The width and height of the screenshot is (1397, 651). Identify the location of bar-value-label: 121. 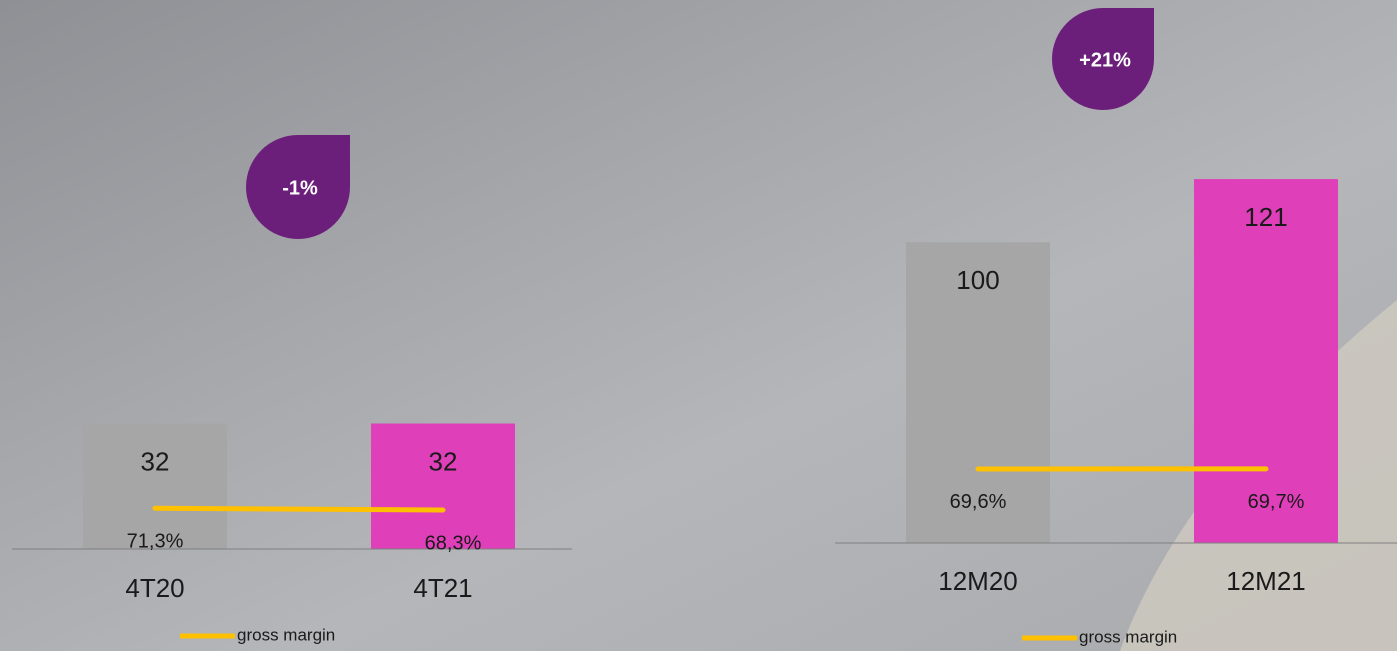
(1265, 217).